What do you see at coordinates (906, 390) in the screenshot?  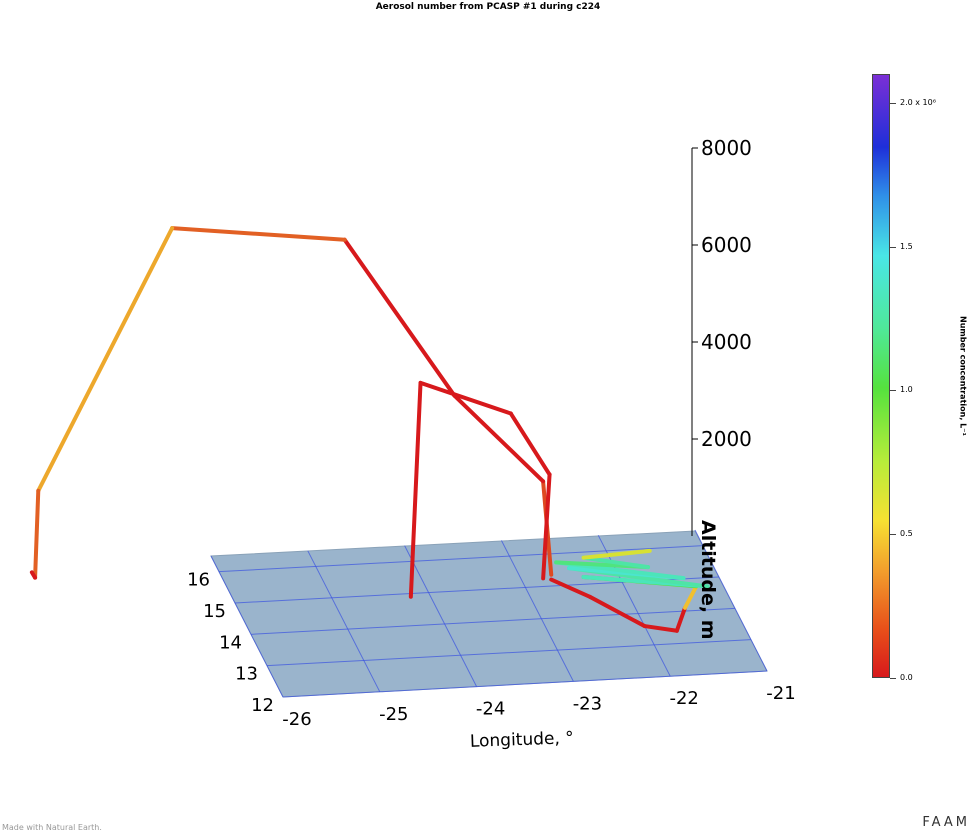 I see `colorbar-tick-label: 1.0` at bounding box center [906, 390].